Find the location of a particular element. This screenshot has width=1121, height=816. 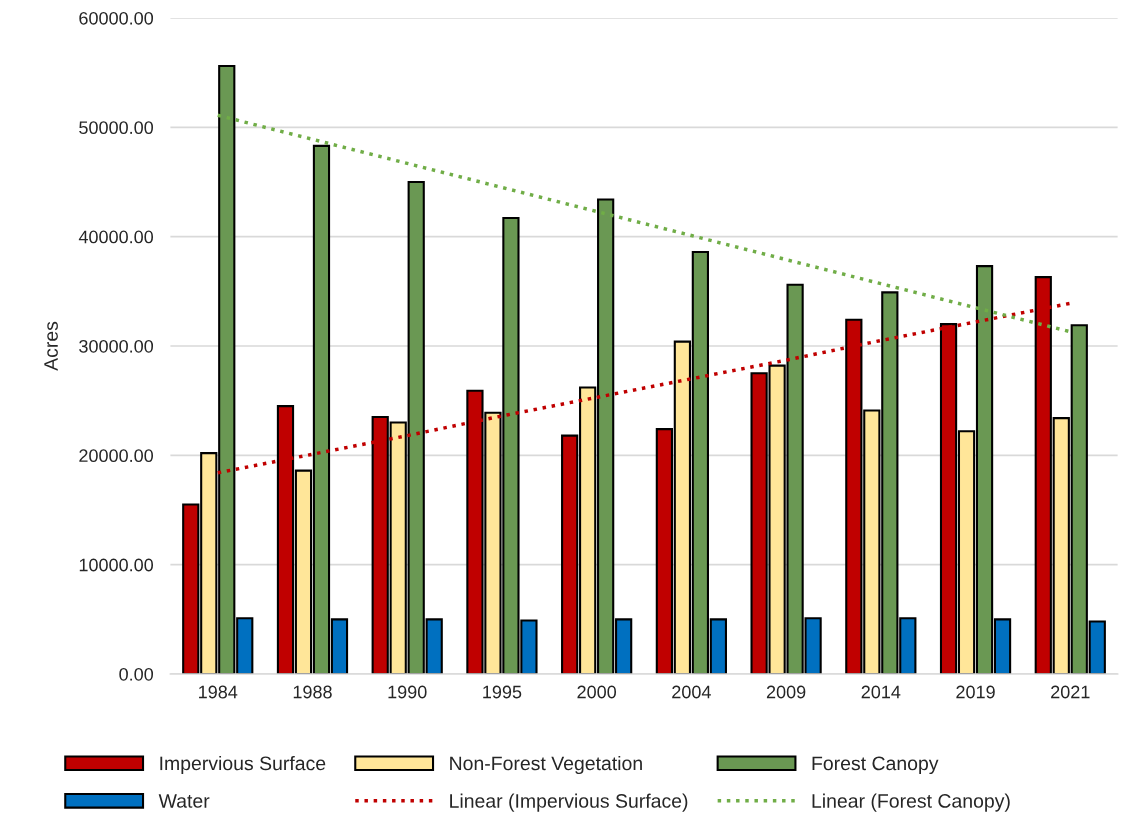

y-axis-title: Acres is located at coordinates (51, 346).